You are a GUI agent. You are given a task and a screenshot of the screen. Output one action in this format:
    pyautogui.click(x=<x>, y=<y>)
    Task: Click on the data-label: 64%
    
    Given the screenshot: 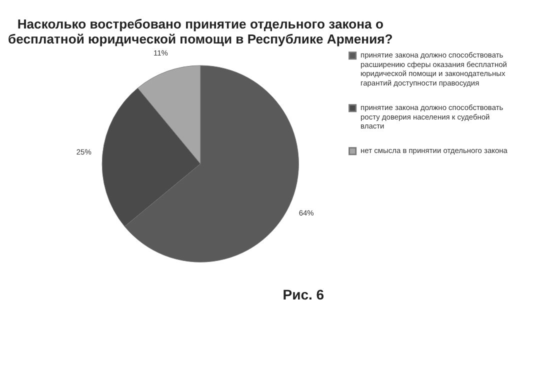 What is the action you would take?
    pyautogui.click(x=306, y=213)
    